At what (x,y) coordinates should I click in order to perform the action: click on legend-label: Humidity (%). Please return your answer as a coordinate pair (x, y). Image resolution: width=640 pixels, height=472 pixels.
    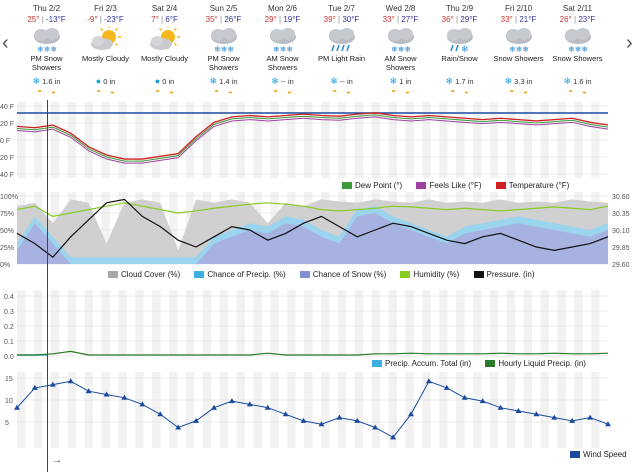
    Looking at the image, I should click on (436, 274).